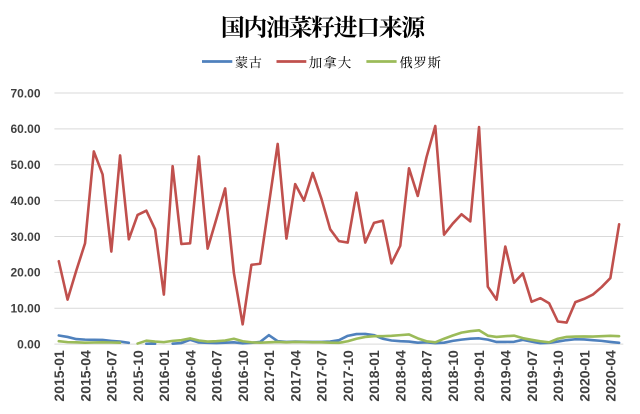 The width and height of the screenshot is (640, 414). What do you see at coordinates (269, 376) in the screenshot?
I see `svg-text: 2017-01` at bounding box center [269, 376].